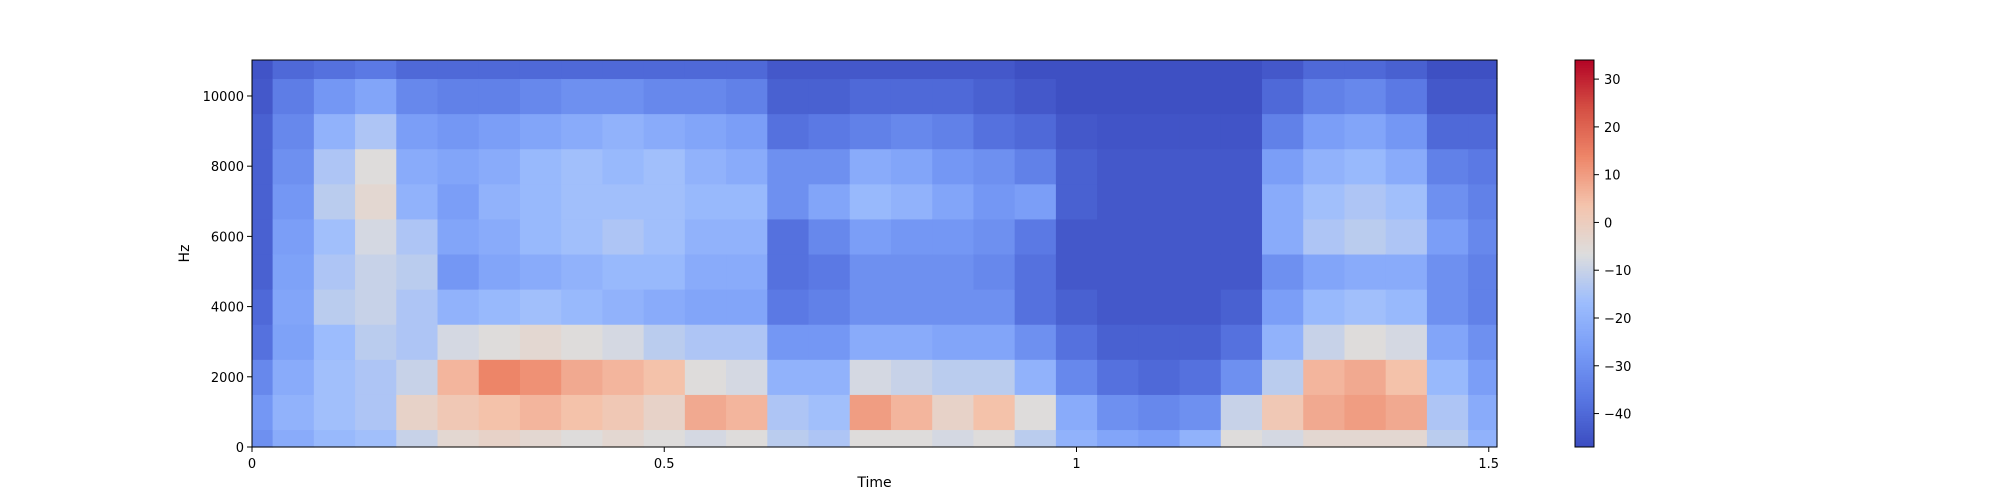 This screenshot has width=2000, height=500. Describe the element at coordinates (227, 273) in the screenshot. I see `y-axis: 0 2000 4000 6000 8000 10000` at that location.